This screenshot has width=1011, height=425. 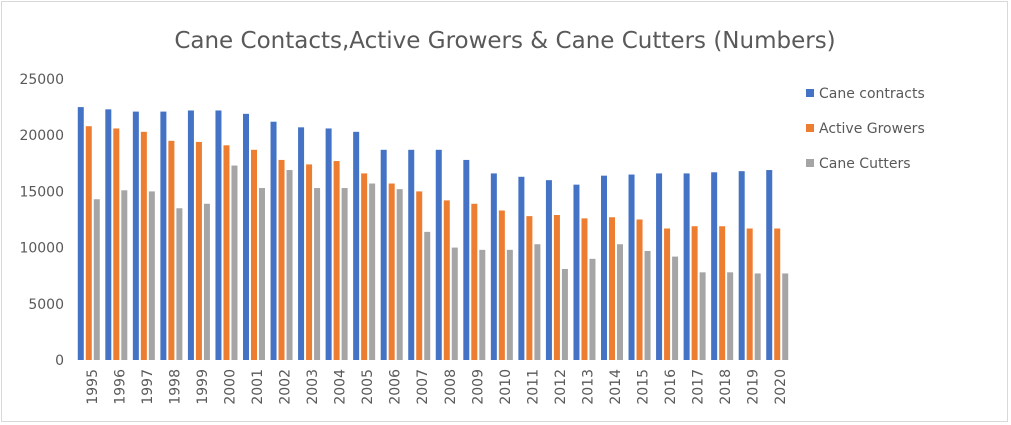 What do you see at coordinates (521, 268) in the screenshot?
I see `bar-cane-contracts-2011` at bounding box center [521, 268].